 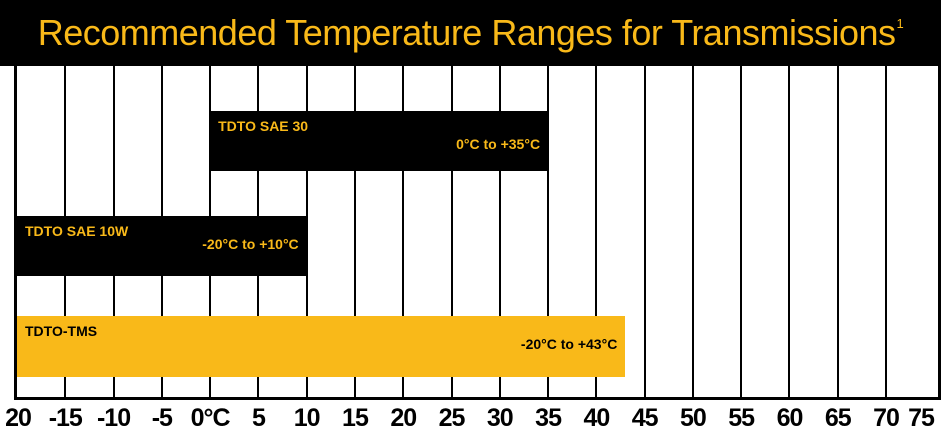 What do you see at coordinates (65, 418) in the screenshot?
I see `x-tick-label: -15` at bounding box center [65, 418].